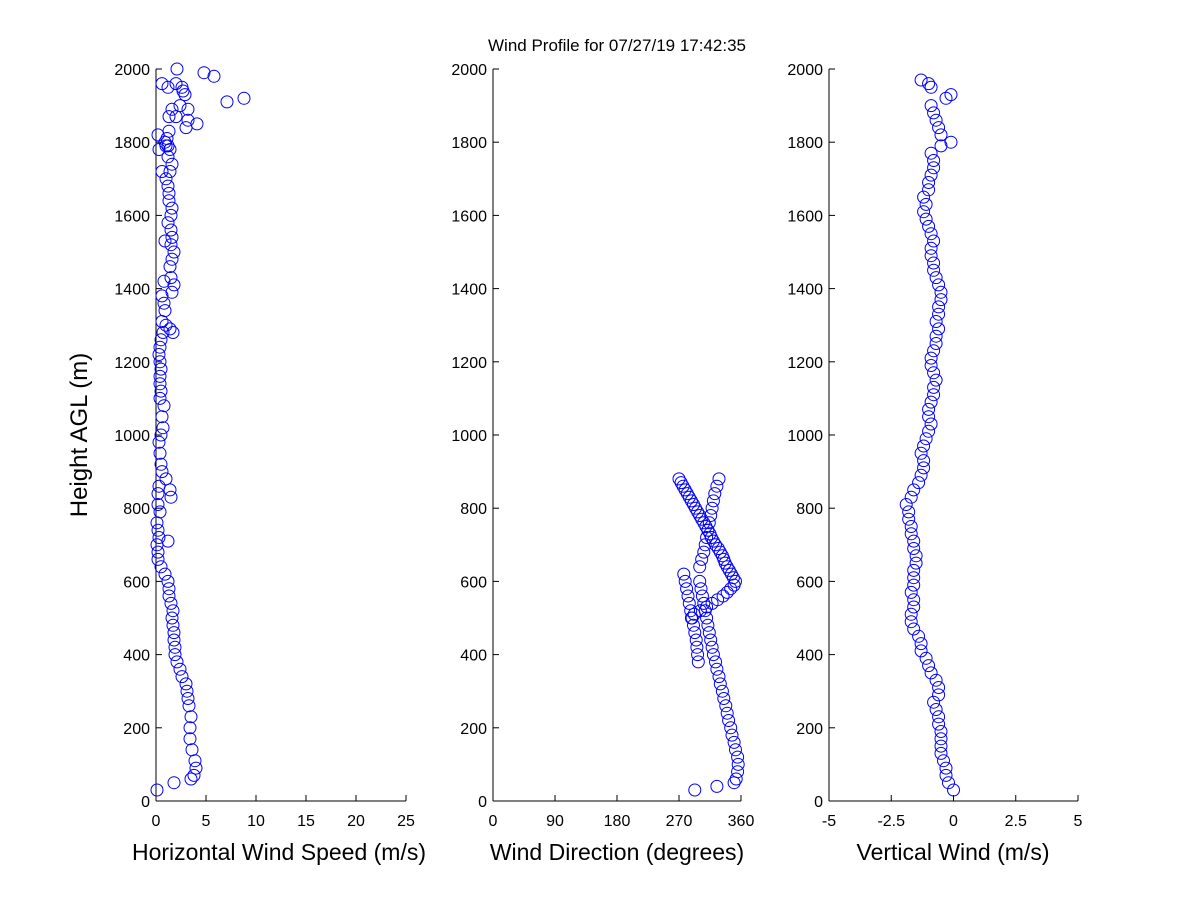 This screenshot has width=1200, height=900. I want to click on vertical-markers, so click(929, 435).